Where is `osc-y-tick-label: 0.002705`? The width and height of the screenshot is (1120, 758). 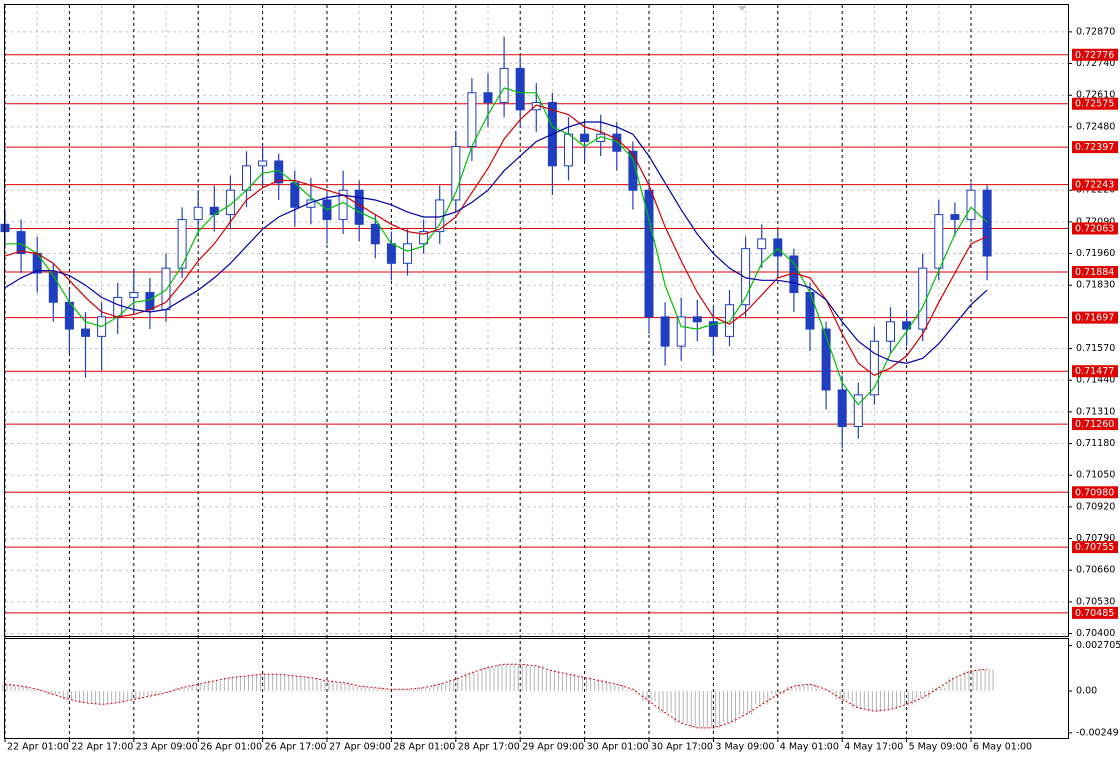
osc-y-tick-label: 0.002705 is located at coordinates (1098, 645).